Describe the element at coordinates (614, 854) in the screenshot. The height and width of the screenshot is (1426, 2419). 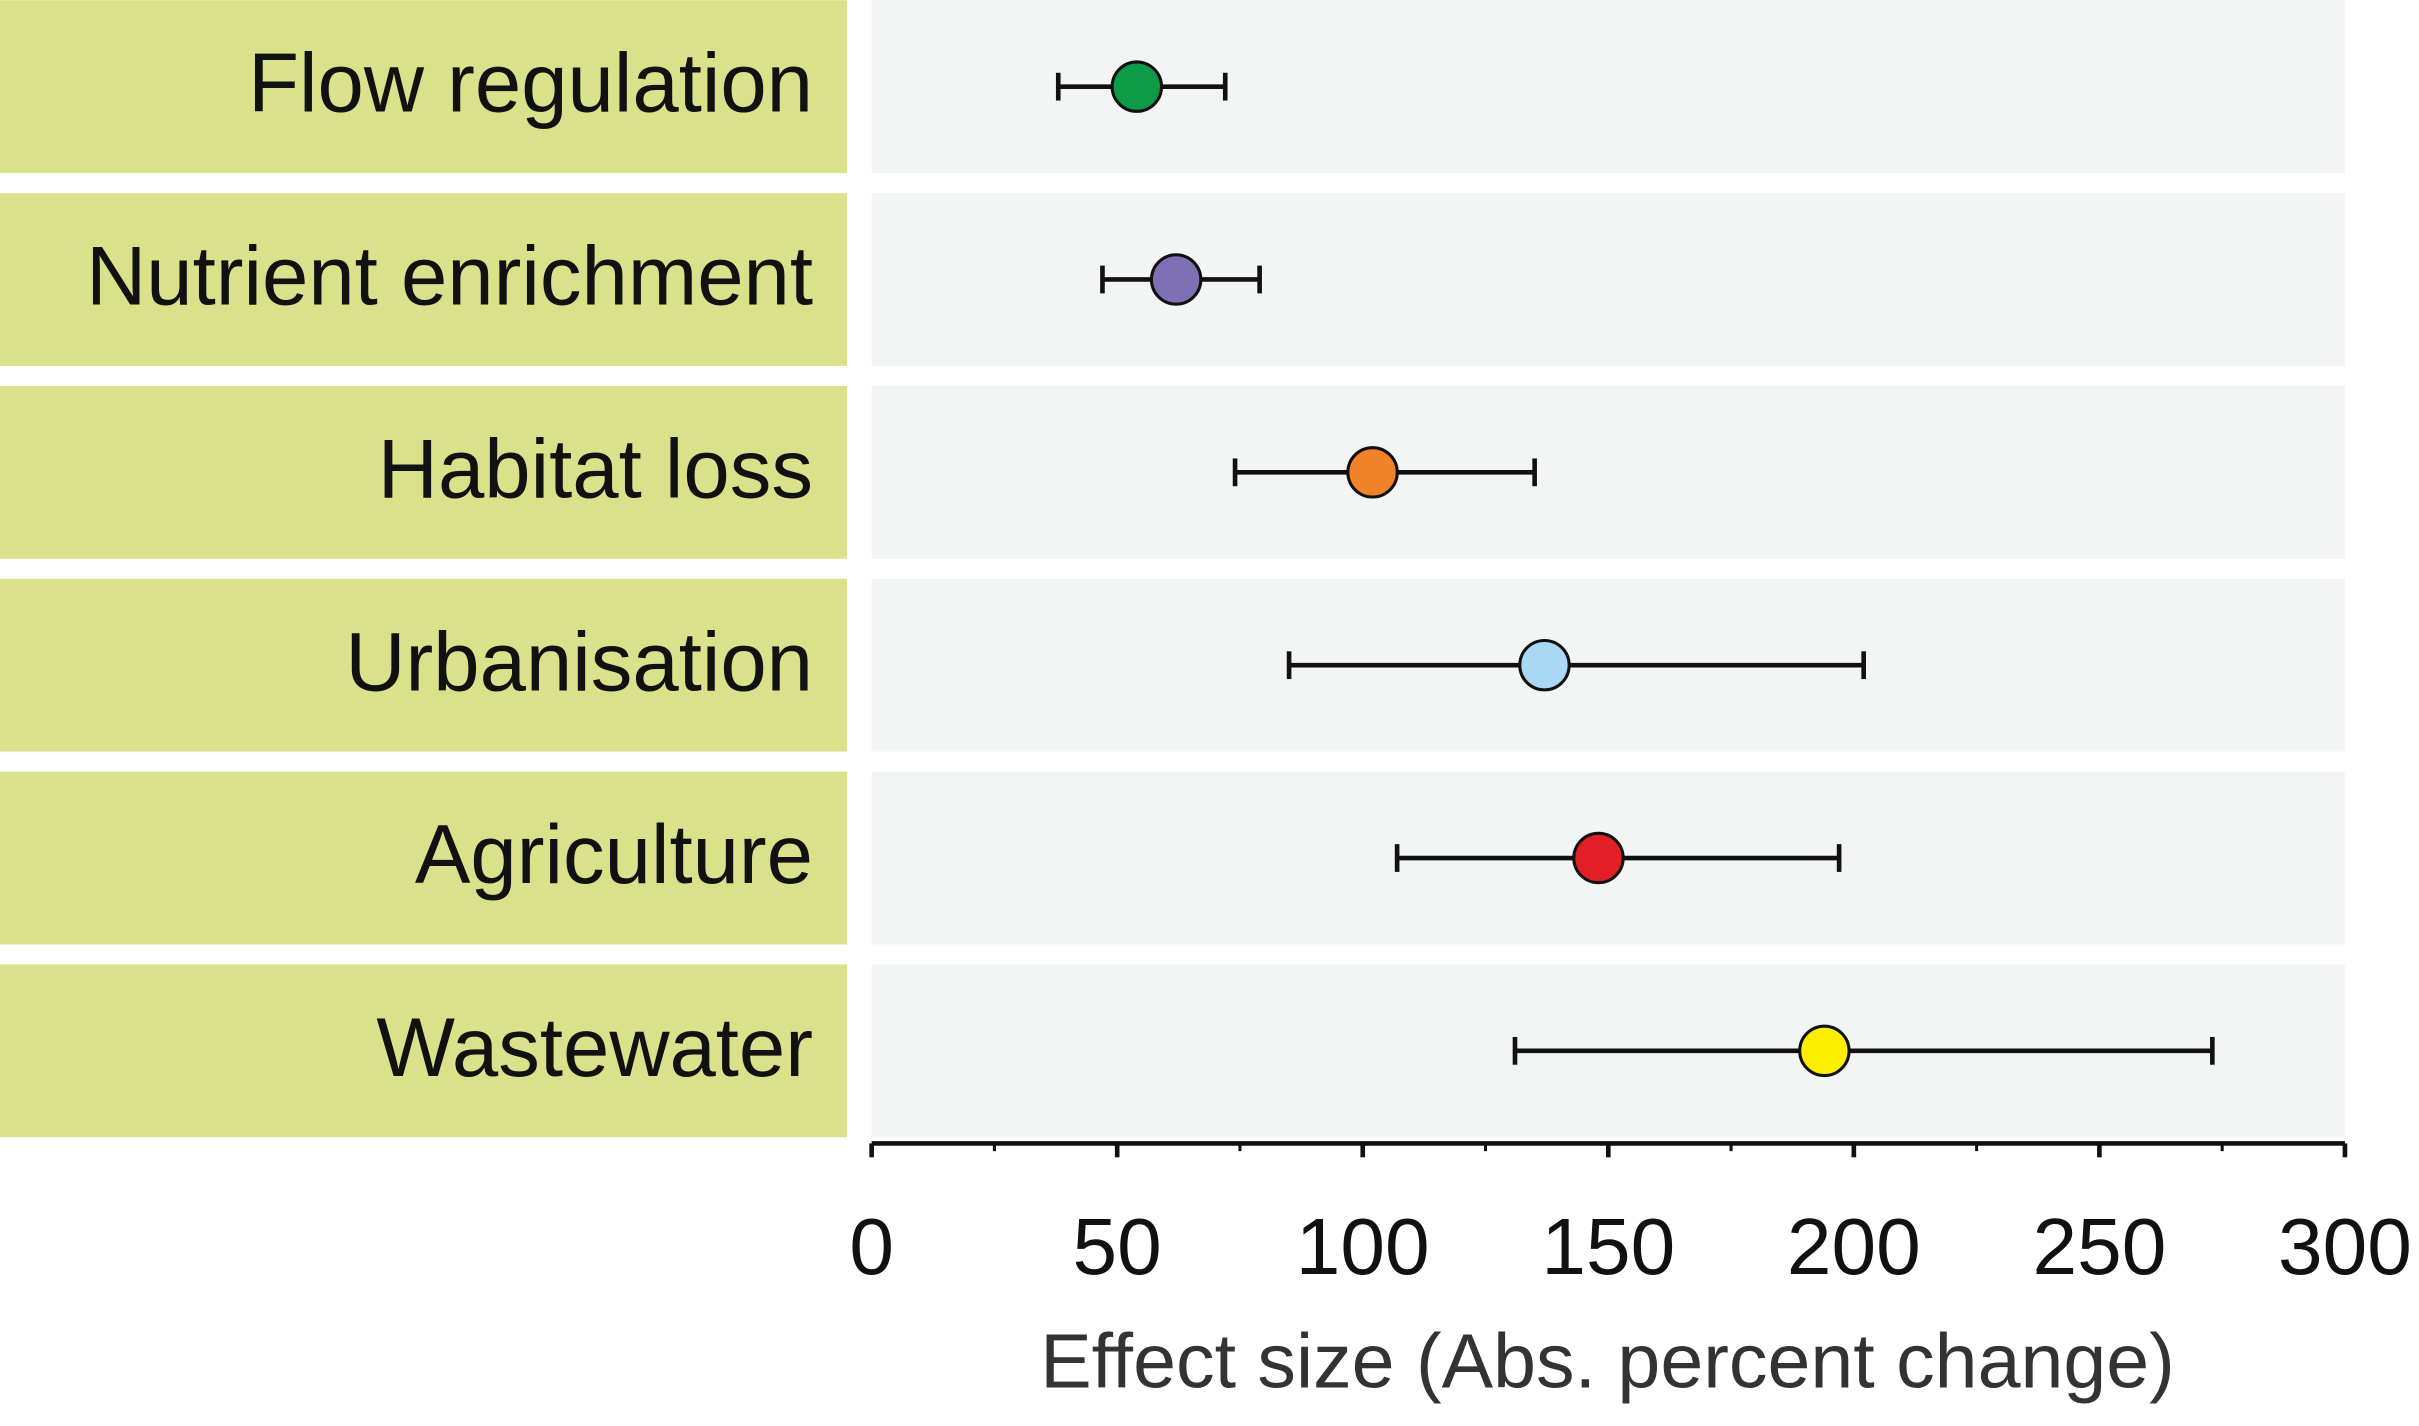
I see `category-label: Agriculture` at that location.